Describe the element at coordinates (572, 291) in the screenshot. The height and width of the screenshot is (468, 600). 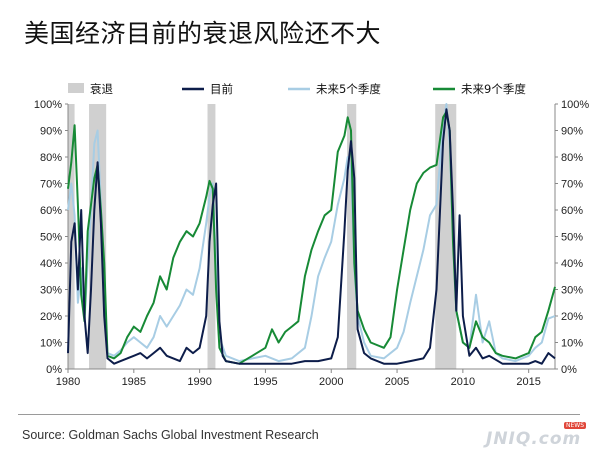
I see `y-tick-label-right: 30%` at that location.